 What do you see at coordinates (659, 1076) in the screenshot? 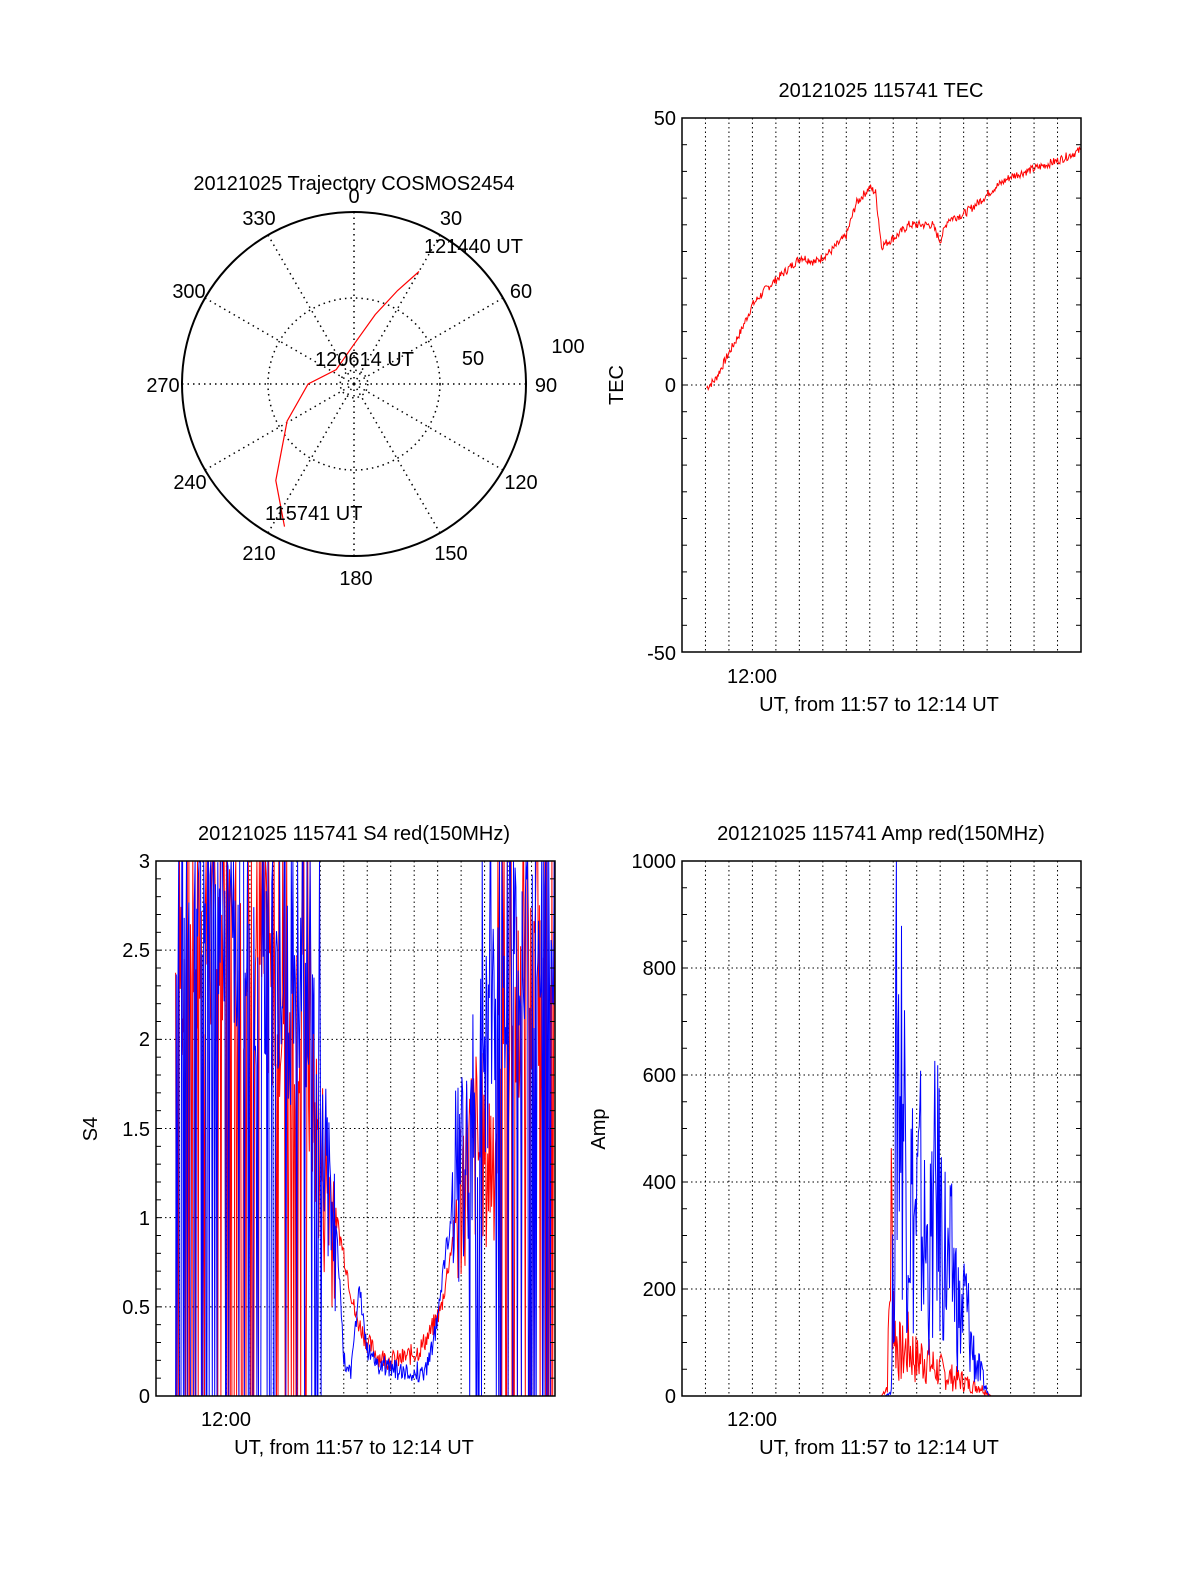
I see `amp-ytick-600: 600` at bounding box center [659, 1076].